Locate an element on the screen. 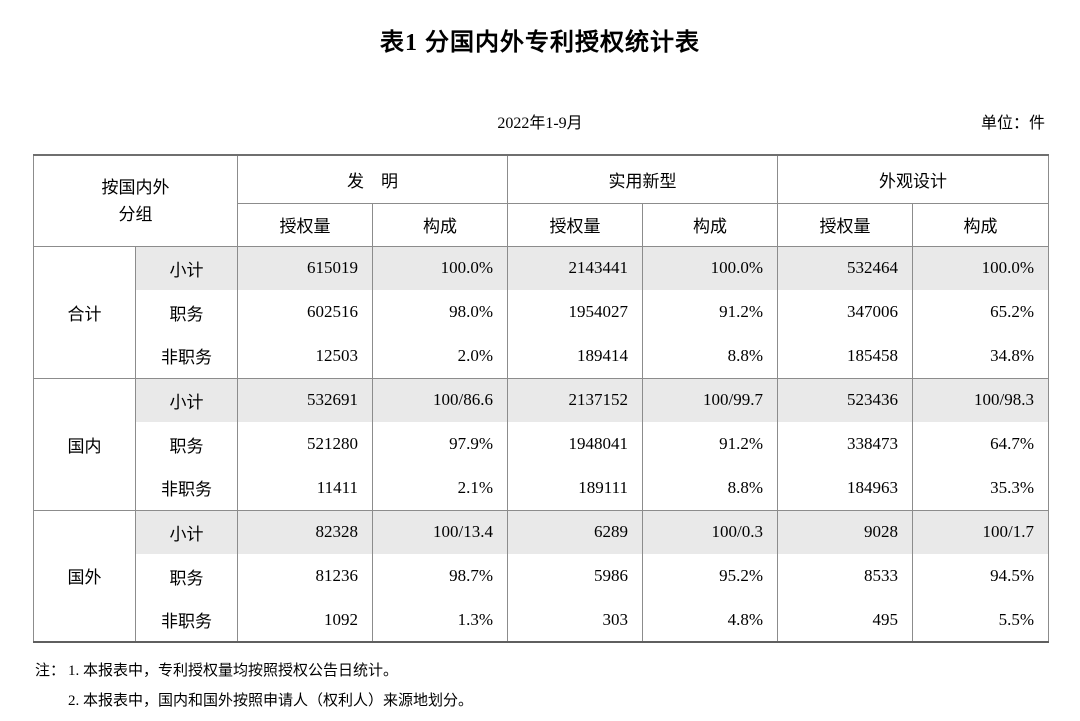  cell-value: 532691 is located at coordinates (305, 399).